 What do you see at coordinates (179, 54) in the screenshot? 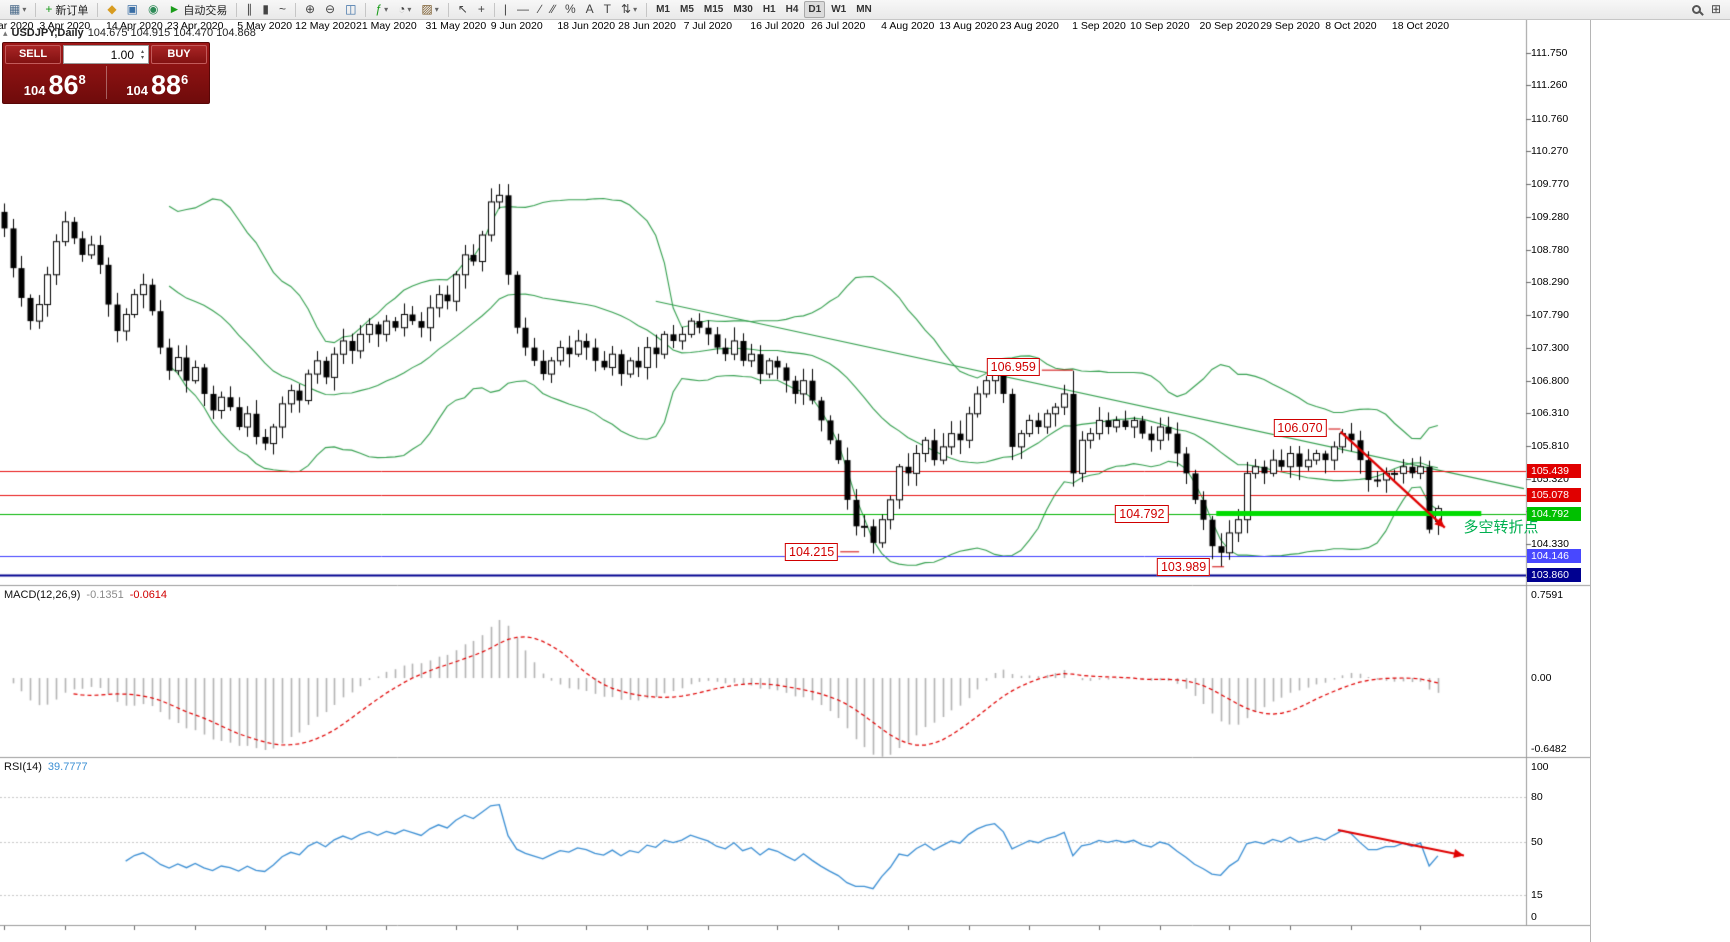
I see `buy-button: BUY` at bounding box center [179, 54].